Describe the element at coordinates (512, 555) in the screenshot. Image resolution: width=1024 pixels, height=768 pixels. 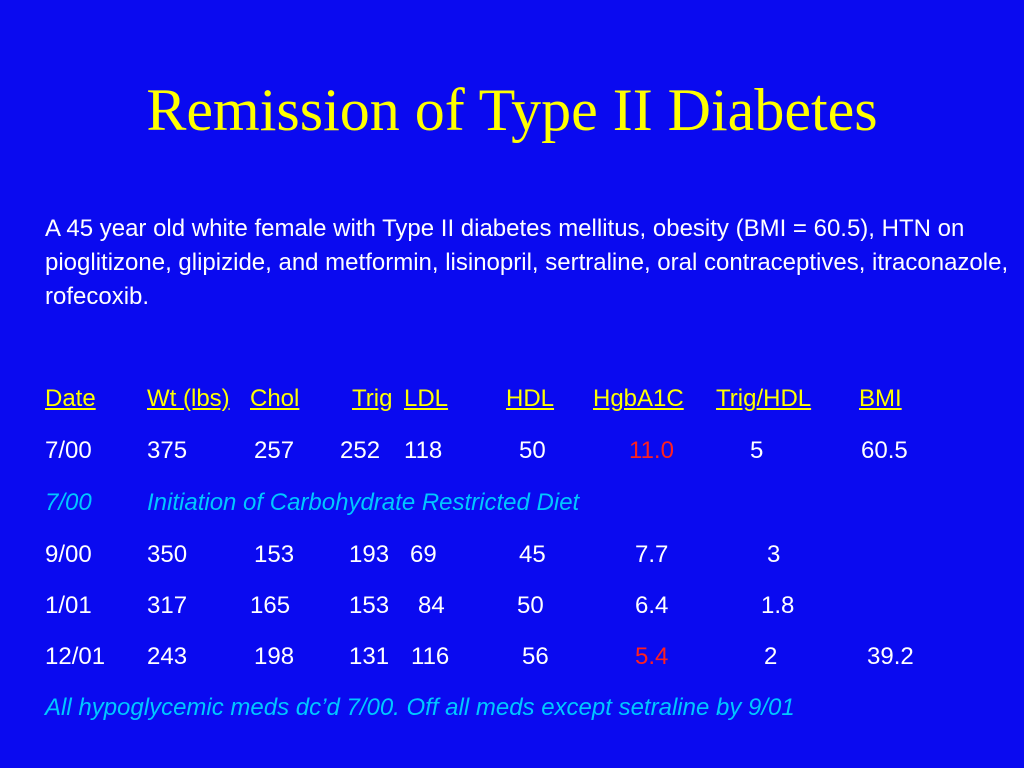
I see `table-row: 9/00 350 153 193 69 45 7.7 3` at that location.